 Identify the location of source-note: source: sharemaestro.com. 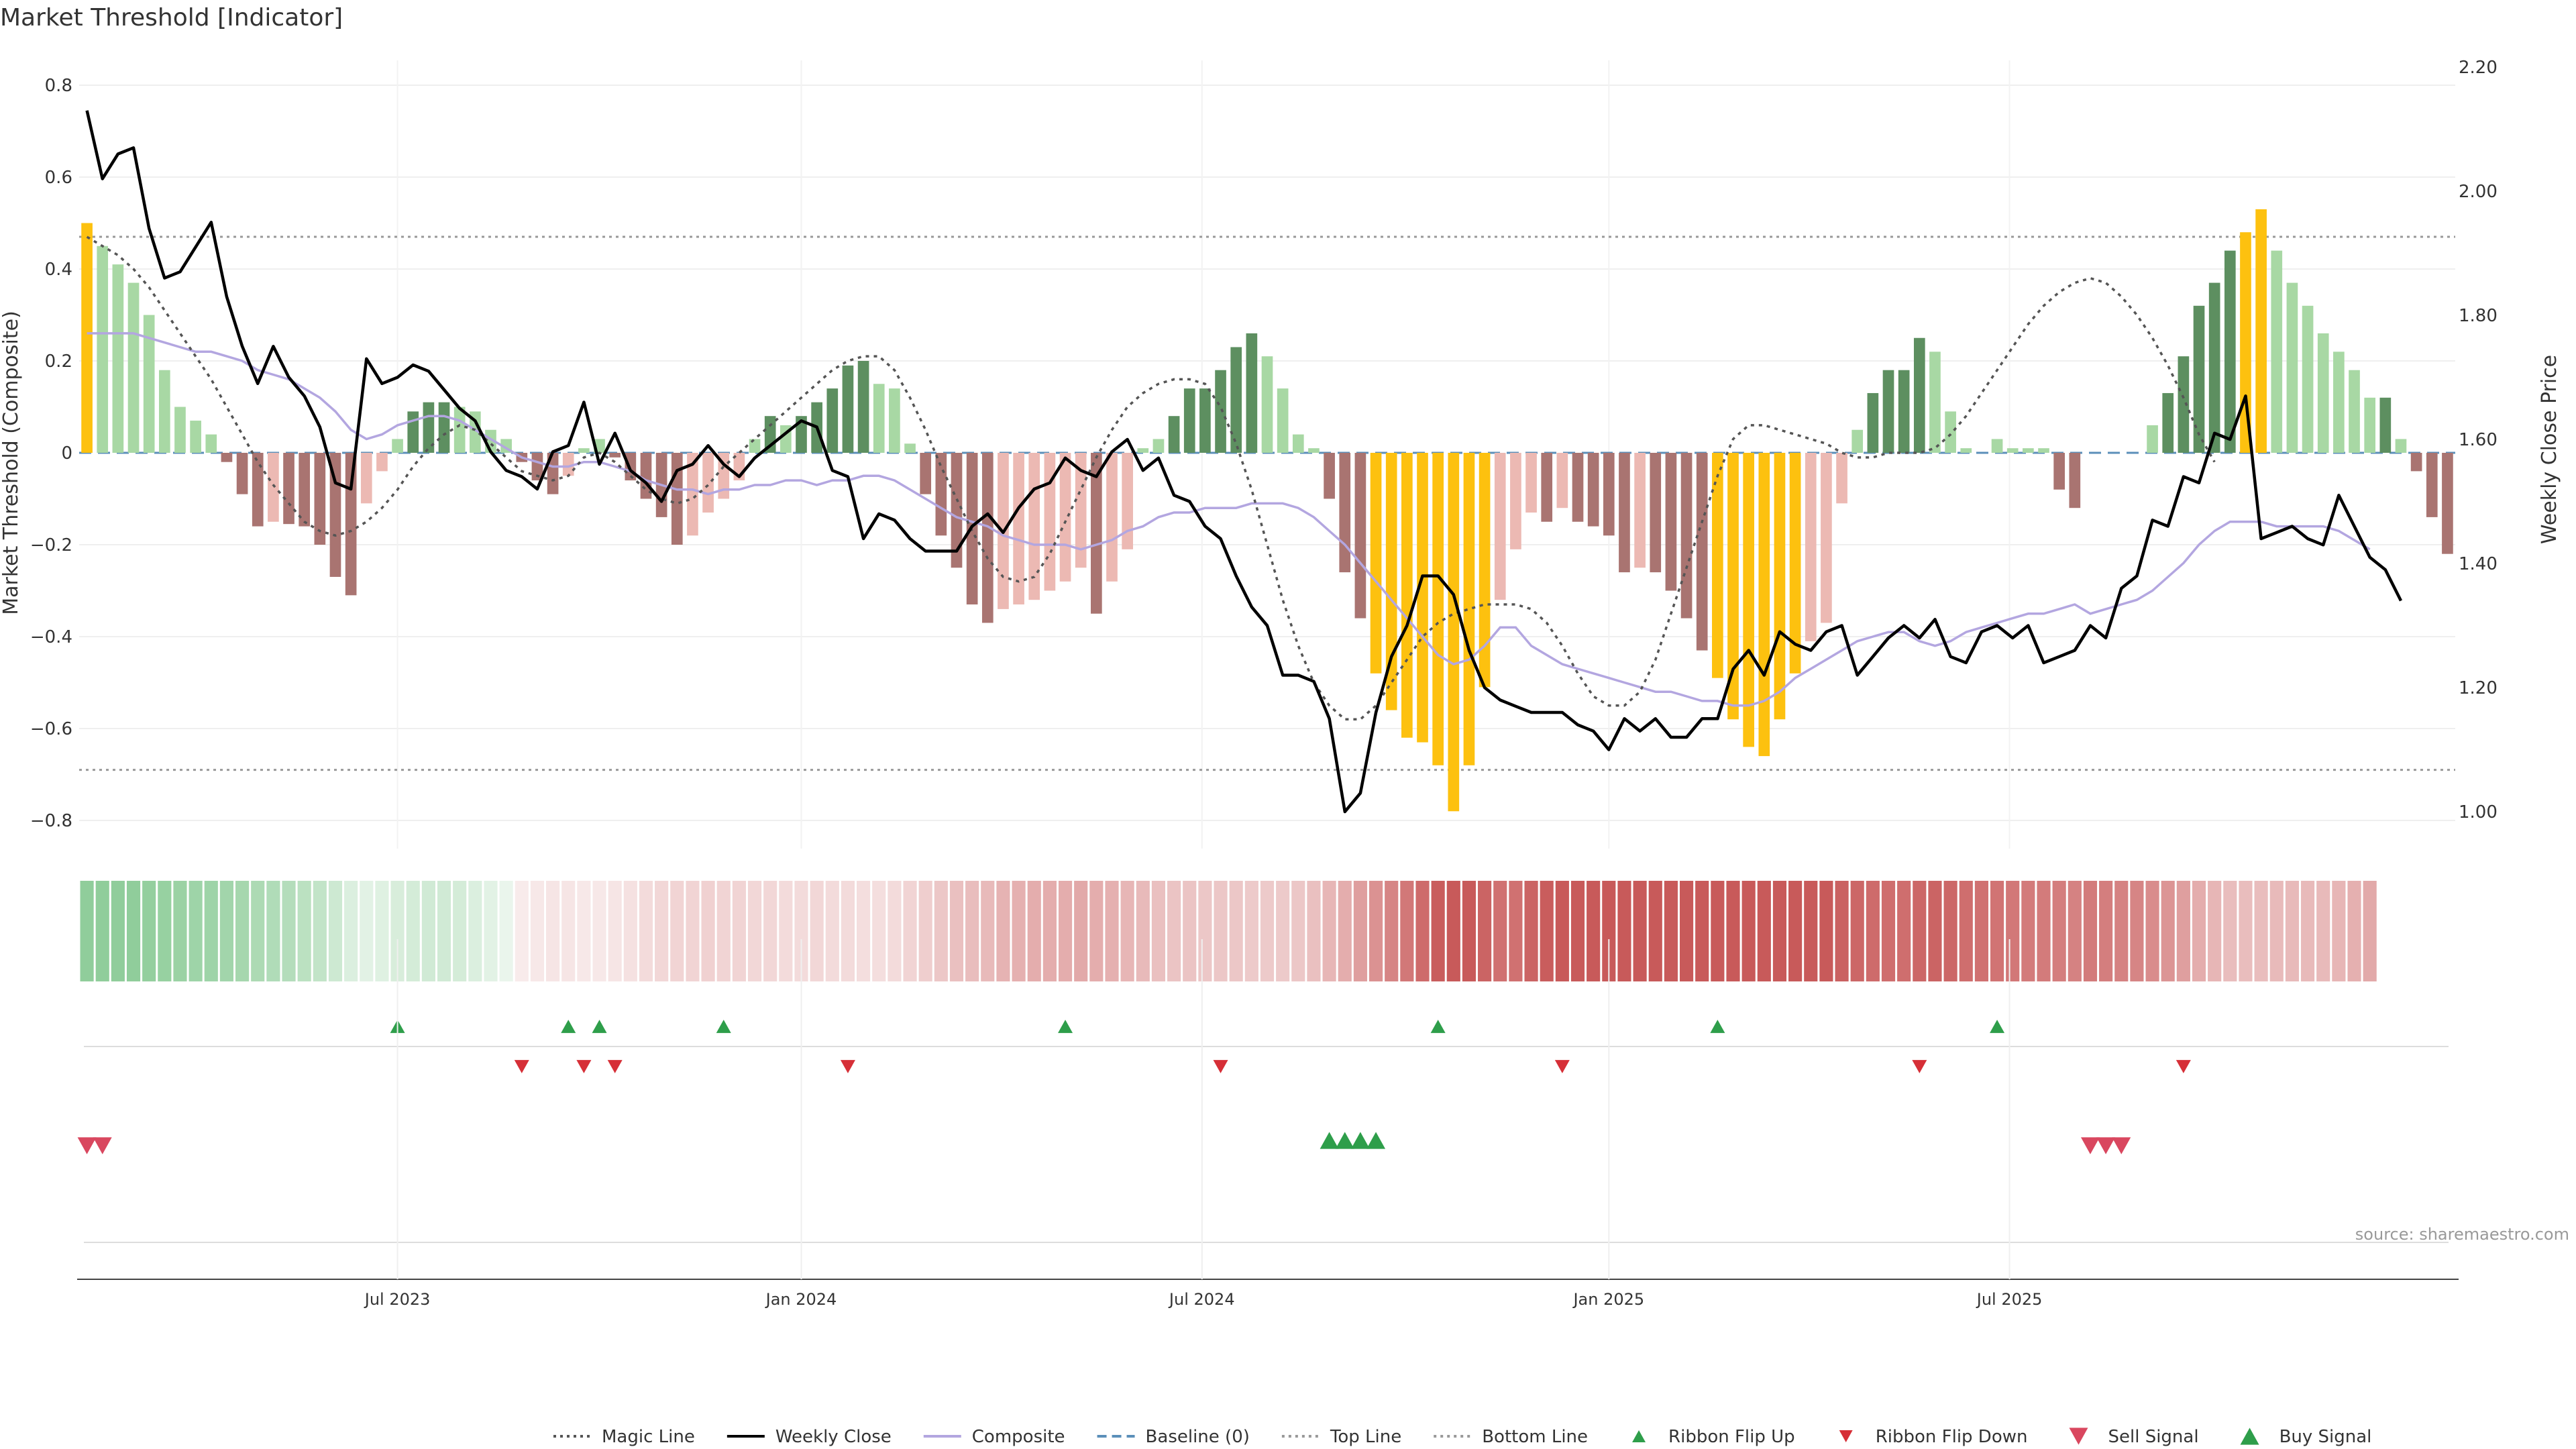
(2462, 1234).